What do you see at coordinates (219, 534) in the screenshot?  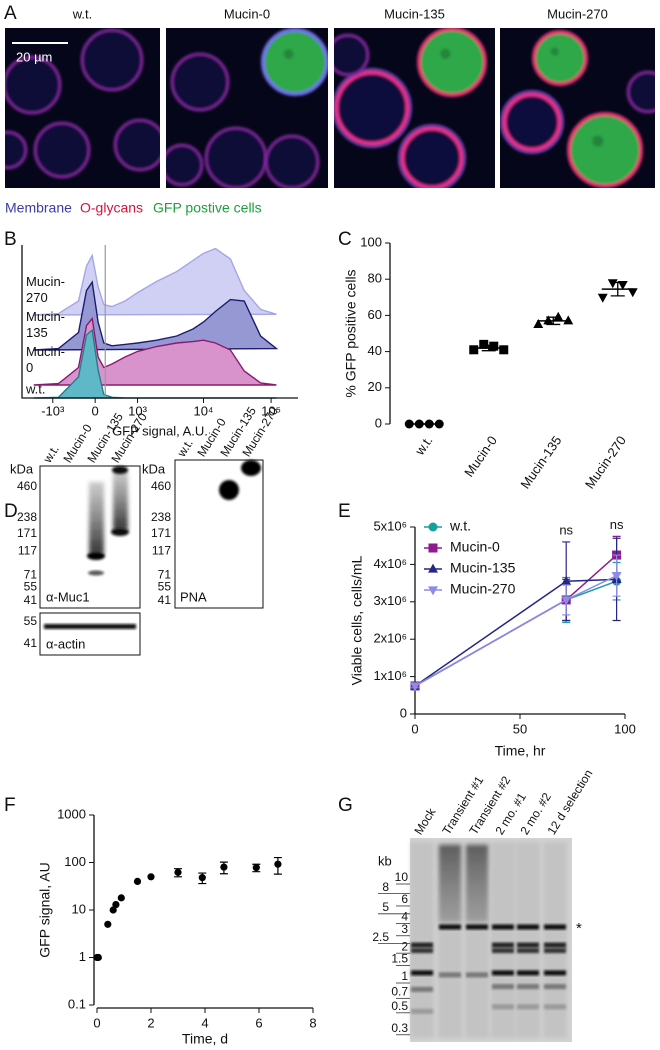 I see `blot` at bounding box center [219, 534].